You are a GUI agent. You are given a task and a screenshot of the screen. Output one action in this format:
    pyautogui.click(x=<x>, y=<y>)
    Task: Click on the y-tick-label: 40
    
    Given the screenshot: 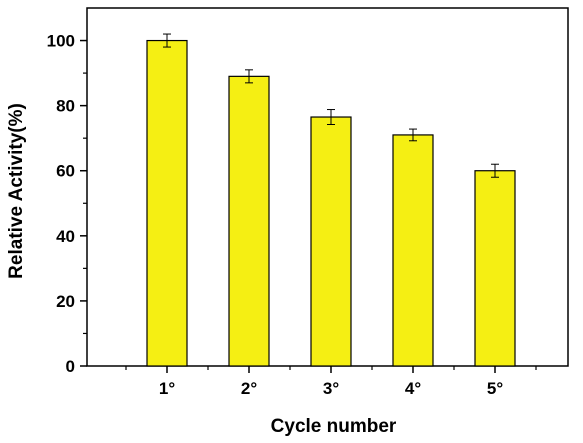 What is the action you would take?
    pyautogui.click(x=65, y=236)
    